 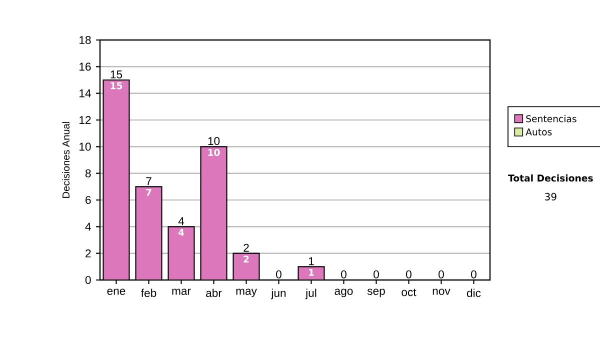 I want to click on data-label: 7, so click(x=149, y=192).